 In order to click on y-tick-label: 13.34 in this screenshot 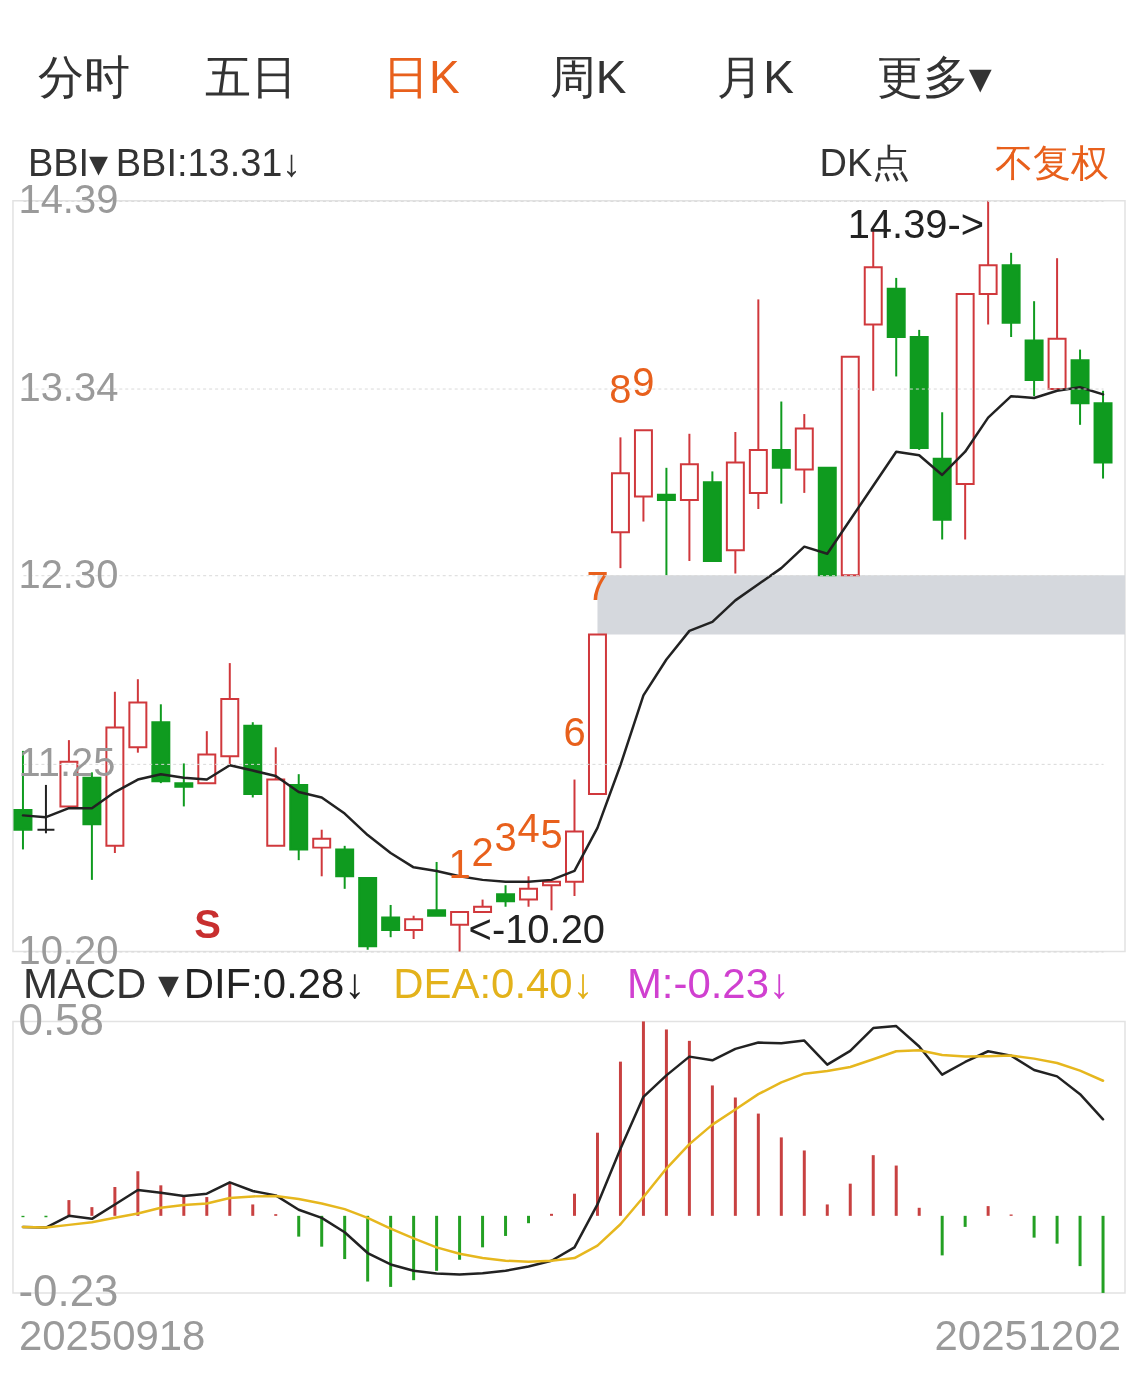, I will do `click(68, 387)`.